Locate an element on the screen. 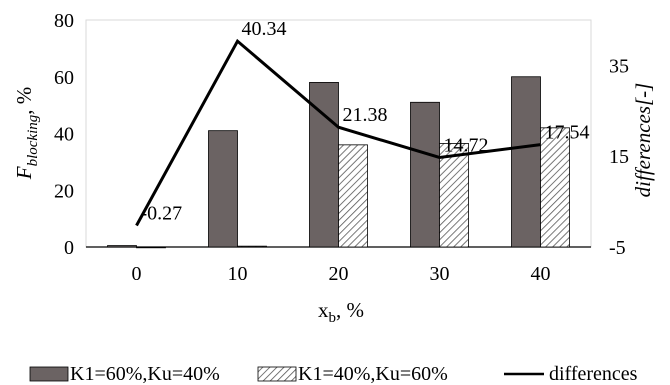 The image size is (670, 385). y-axis-title-rest: , % is located at coordinates (24, 101).